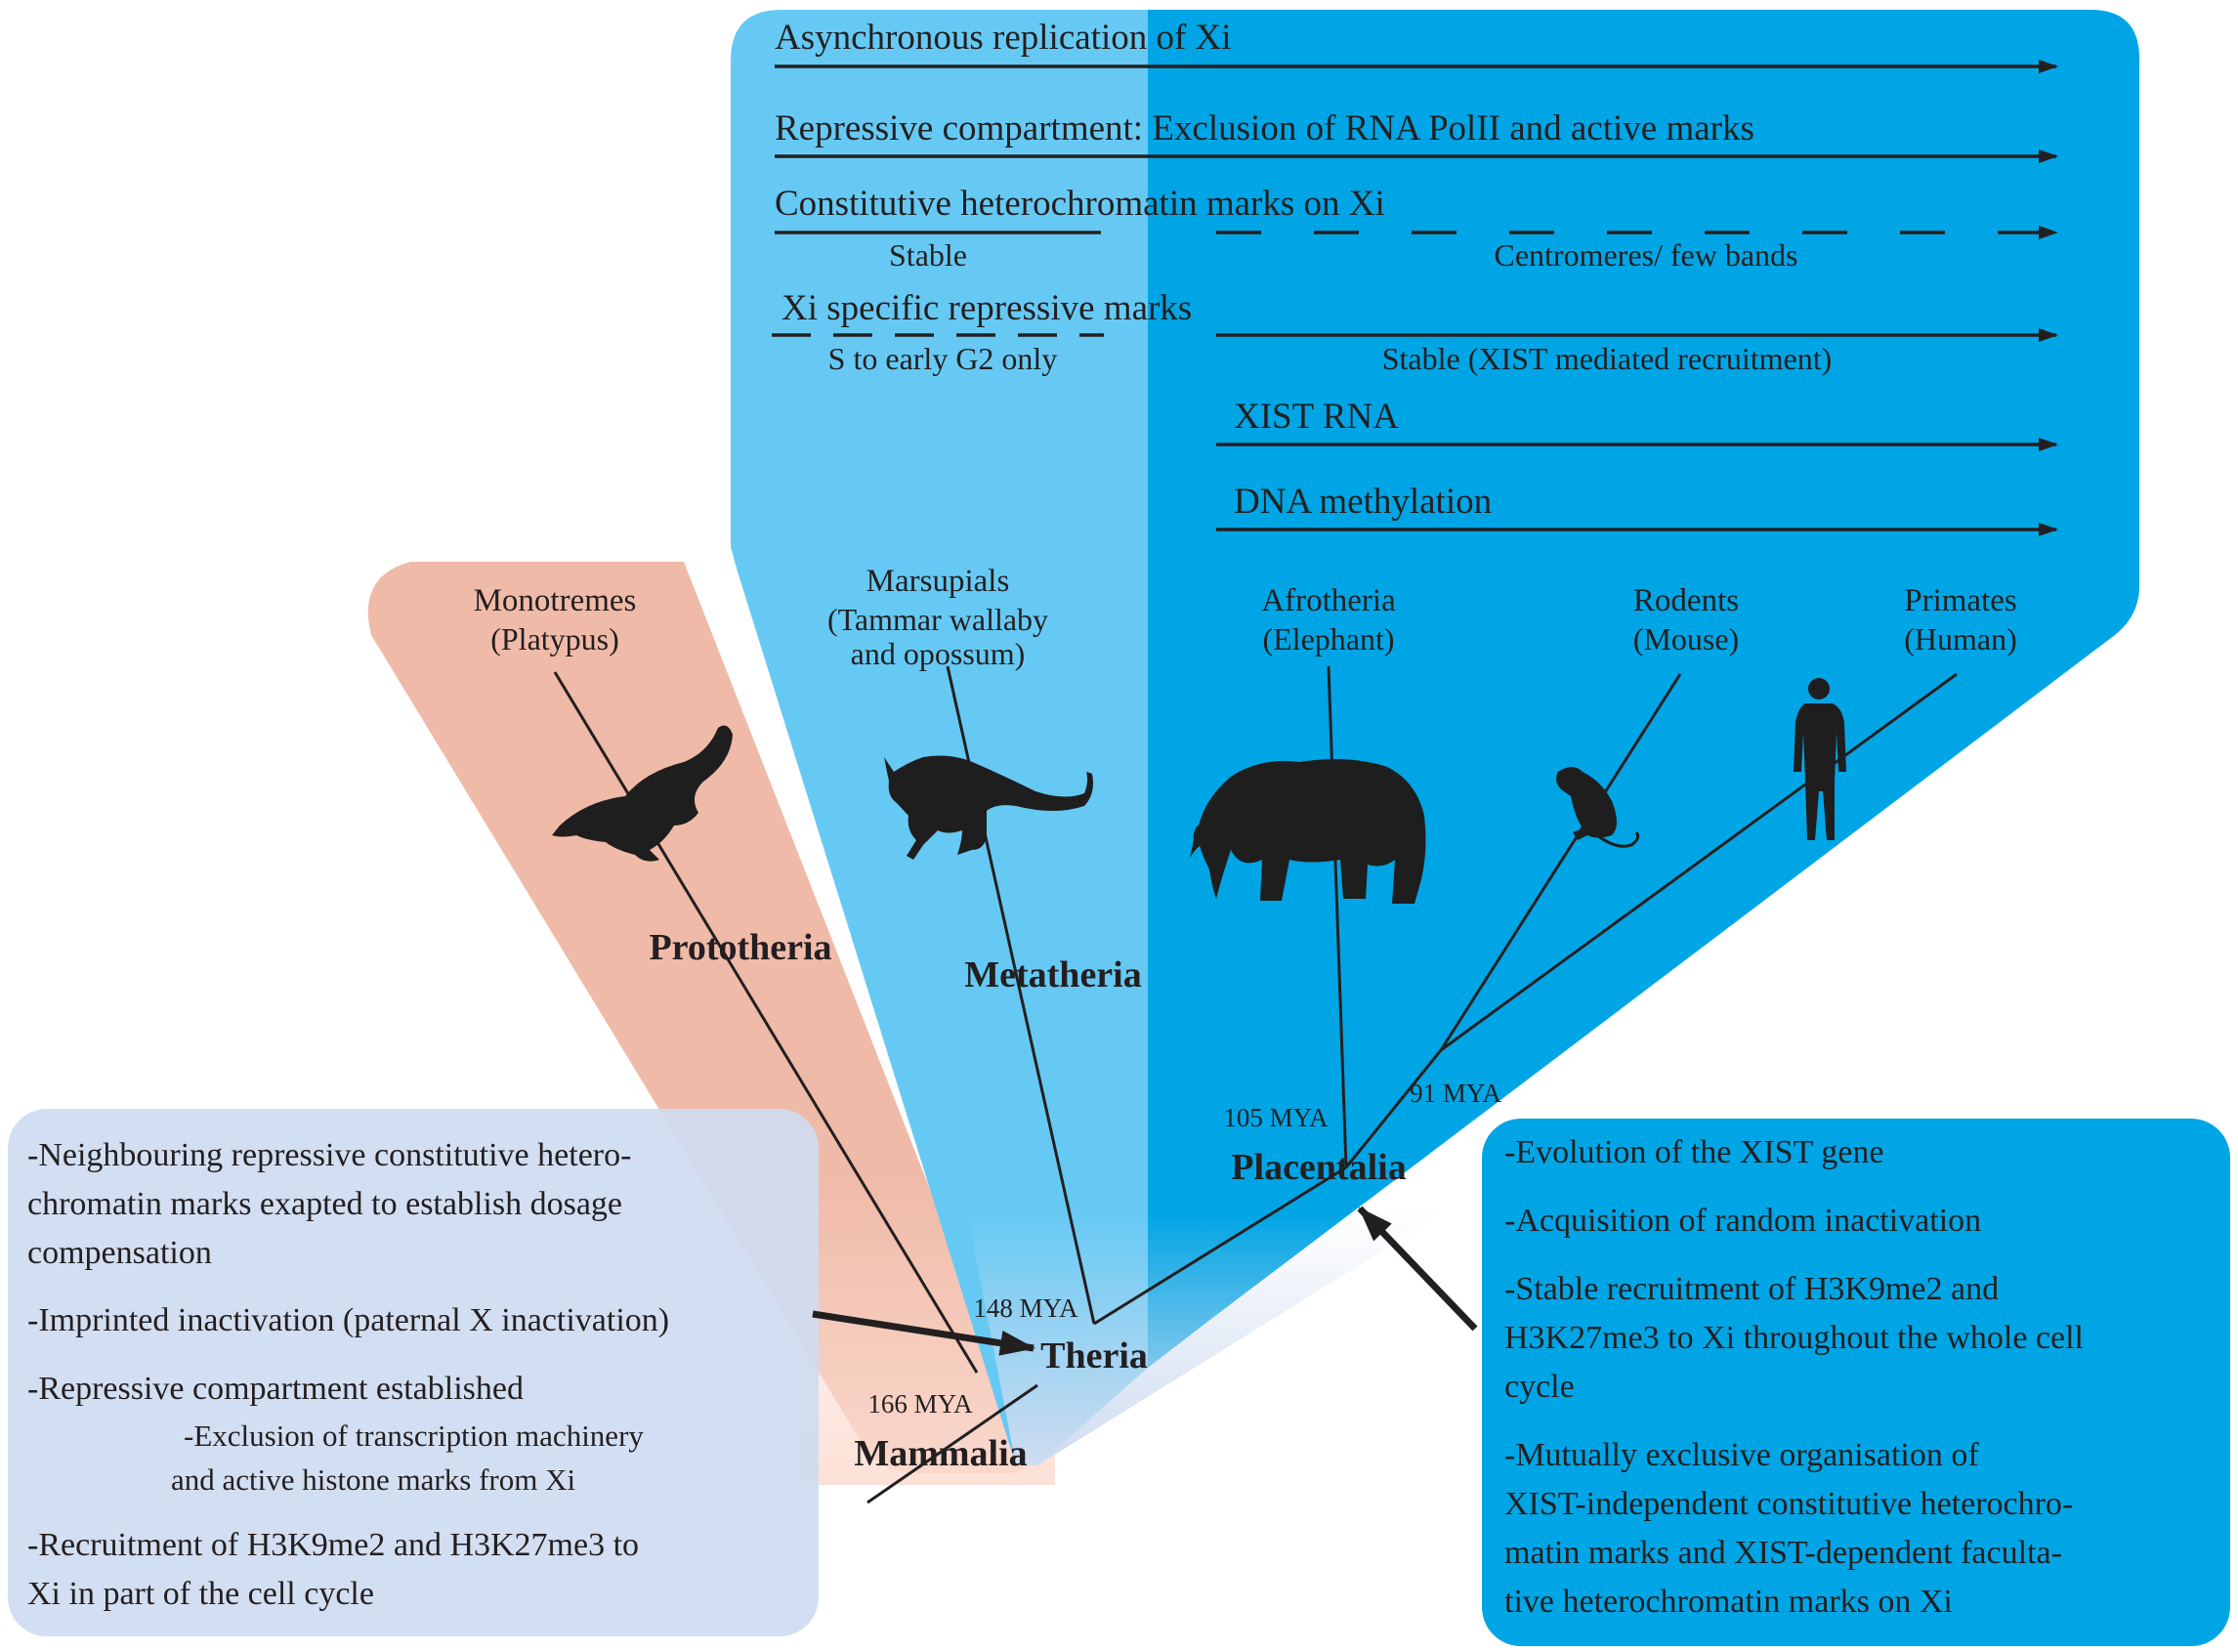 The height and width of the screenshot is (1652, 2238). I want to click on afrotheria-label: Afrotheria, so click(1328, 600).